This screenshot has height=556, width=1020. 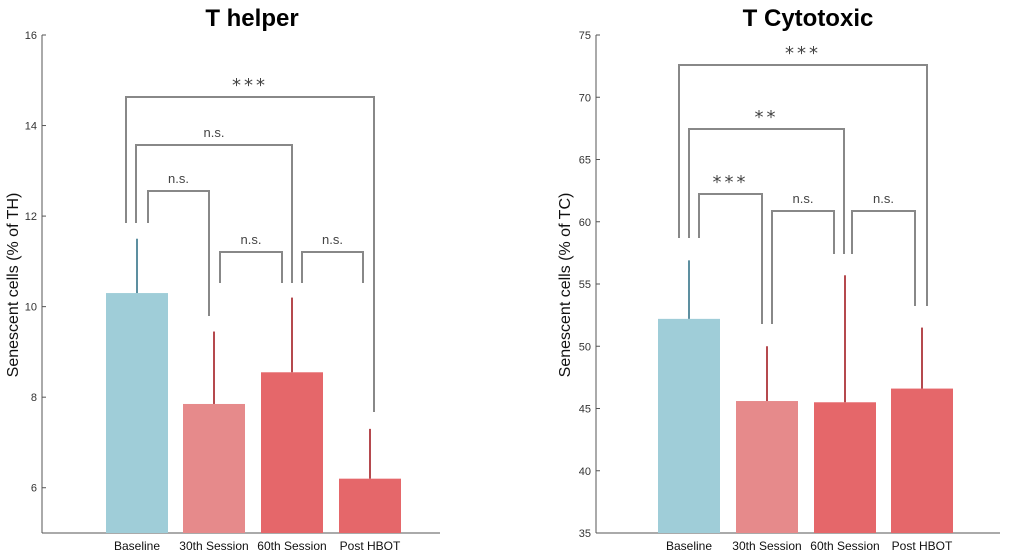 I want to click on y-tick-label: 50, so click(x=585, y=347).